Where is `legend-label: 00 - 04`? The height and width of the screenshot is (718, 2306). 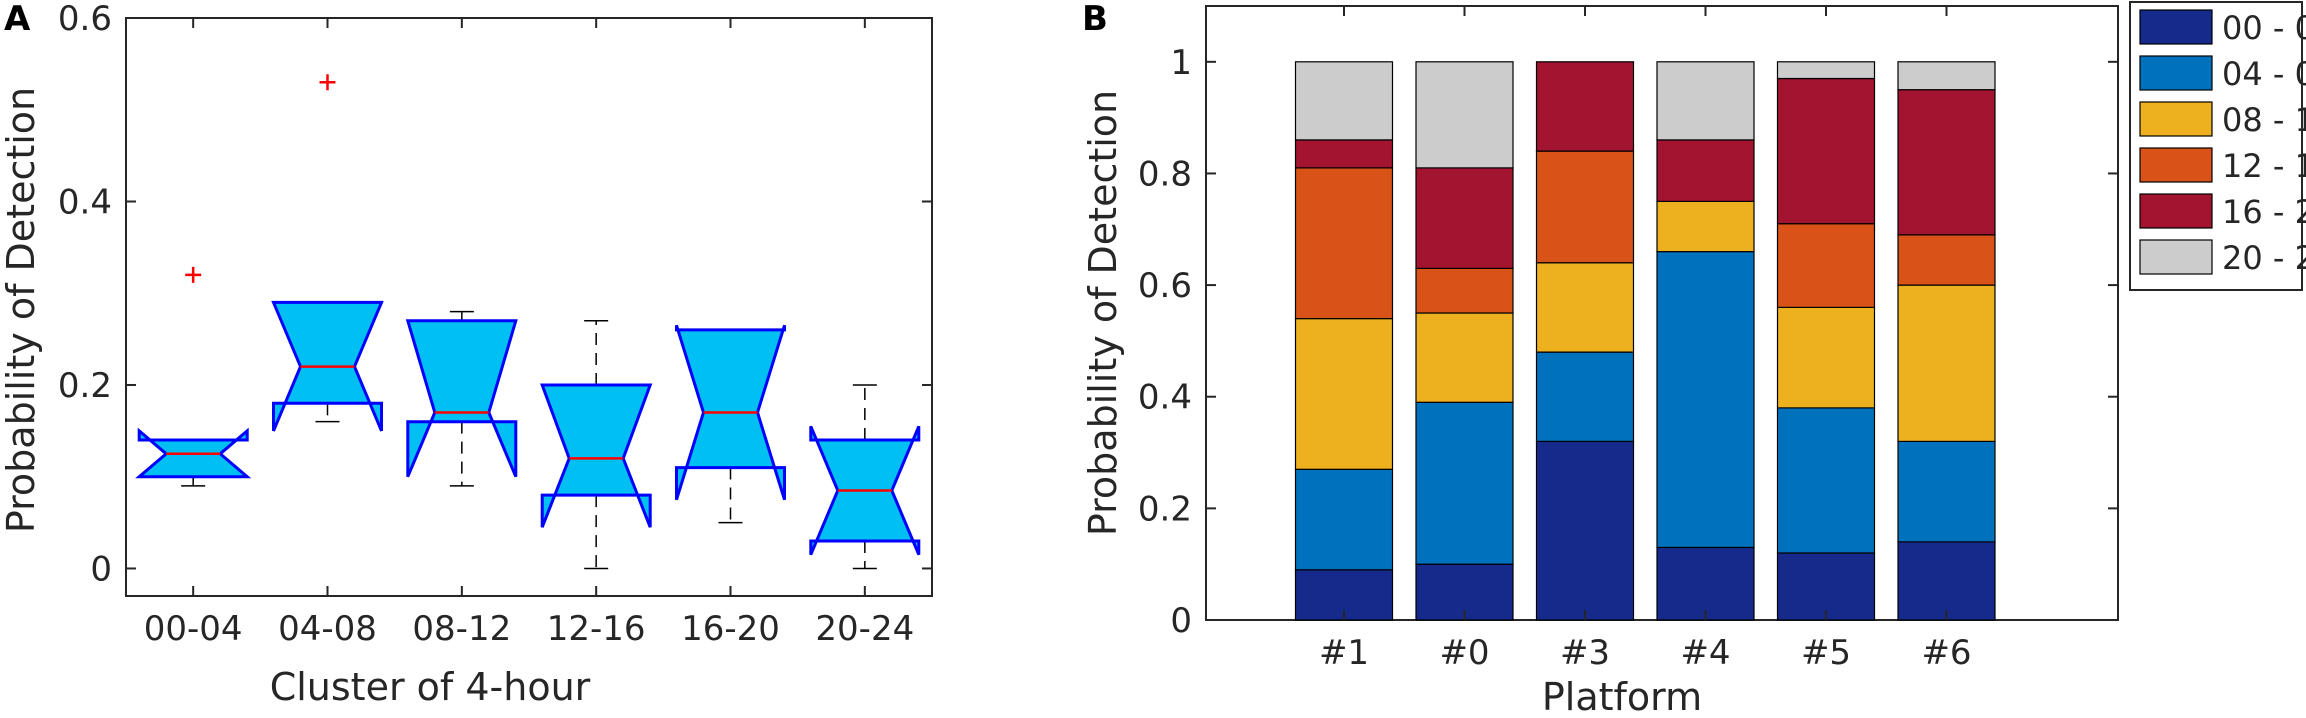 legend-label: 00 - 04 is located at coordinates (2264, 28).